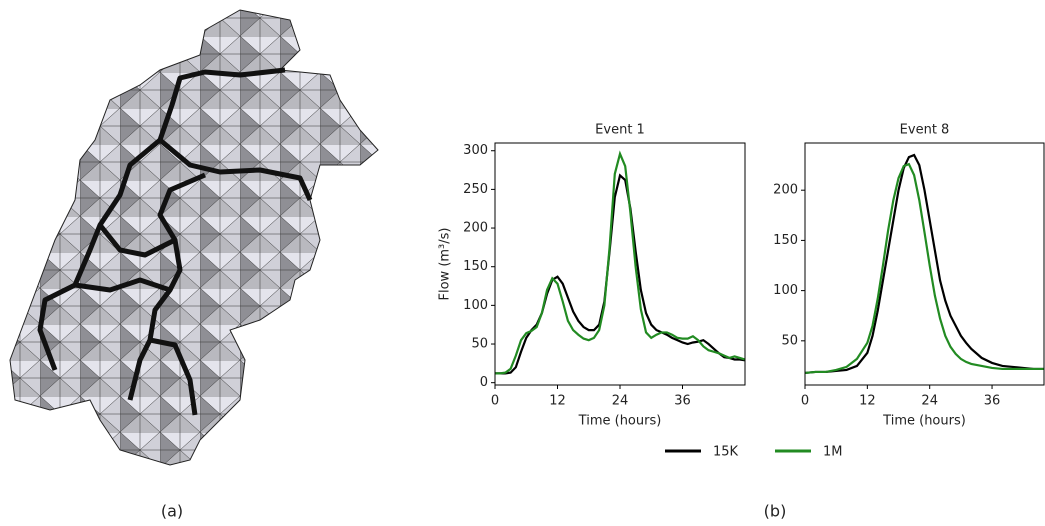 This screenshot has width=1045, height=526. What do you see at coordinates (484, 382) in the screenshot?
I see `y-tick-label: 0` at bounding box center [484, 382].